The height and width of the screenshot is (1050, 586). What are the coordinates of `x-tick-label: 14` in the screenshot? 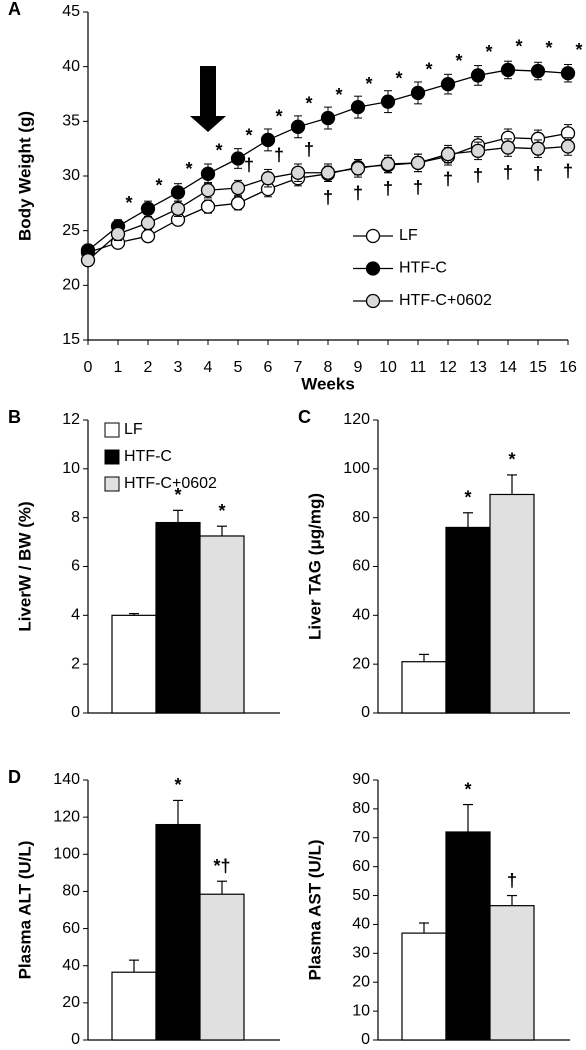 It's located at (508, 367).